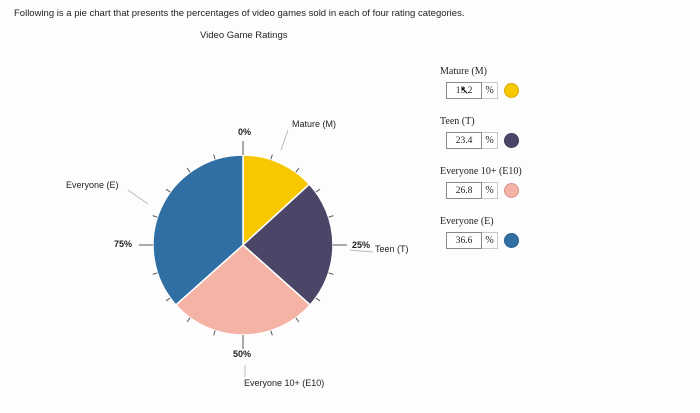  I want to click on tick-label-25: 25%, so click(361, 245).